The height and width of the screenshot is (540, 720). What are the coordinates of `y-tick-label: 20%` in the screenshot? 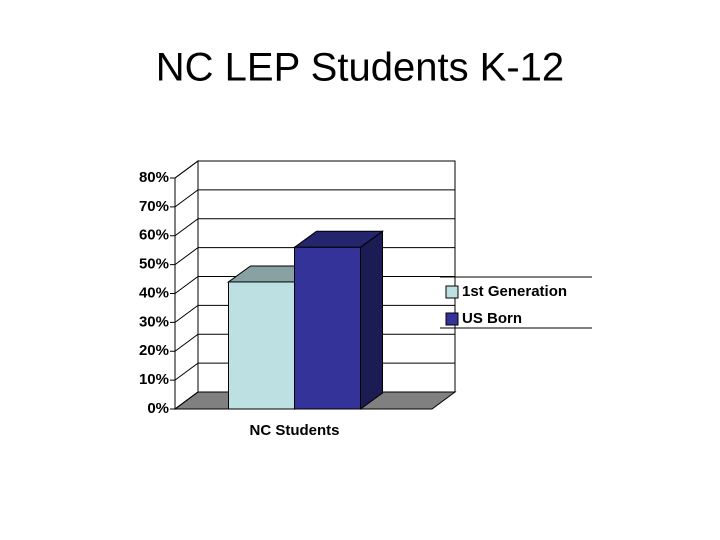 It's located at (154, 350).